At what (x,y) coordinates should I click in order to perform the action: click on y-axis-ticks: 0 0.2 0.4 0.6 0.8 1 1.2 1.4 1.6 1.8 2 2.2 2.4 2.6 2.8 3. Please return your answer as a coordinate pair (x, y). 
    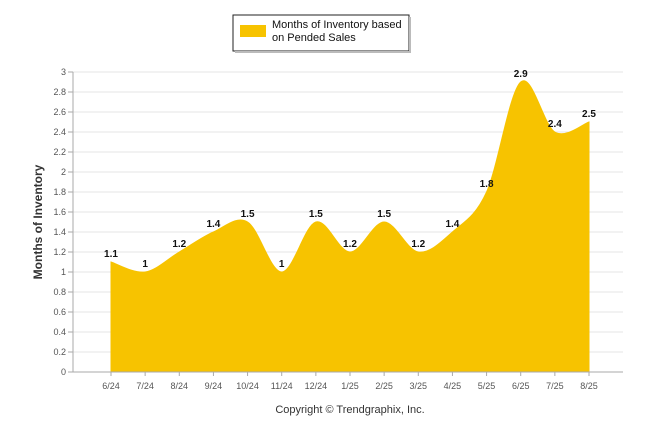
    Looking at the image, I should click on (63, 222).